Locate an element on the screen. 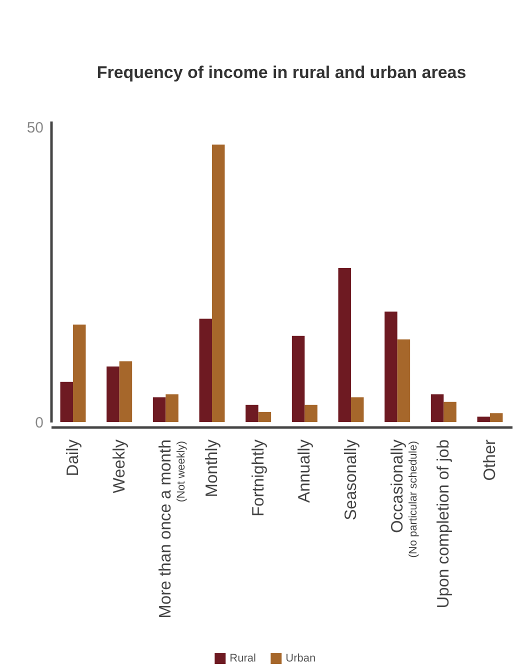  x-tick-label: Seasonally is located at coordinates (351, 479).